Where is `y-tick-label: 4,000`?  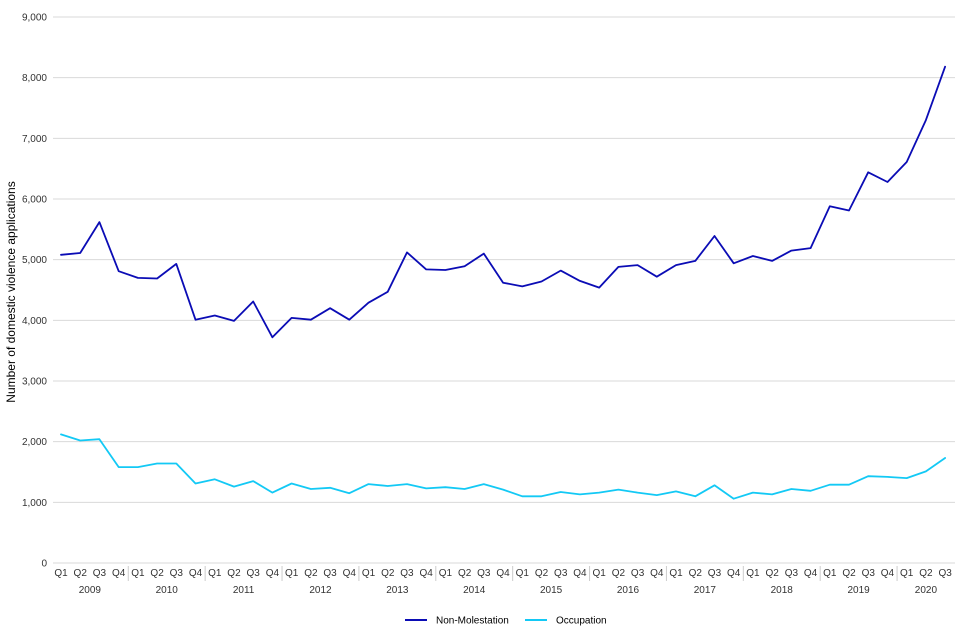
y-tick-label: 4,000 is located at coordinates (34, 321).